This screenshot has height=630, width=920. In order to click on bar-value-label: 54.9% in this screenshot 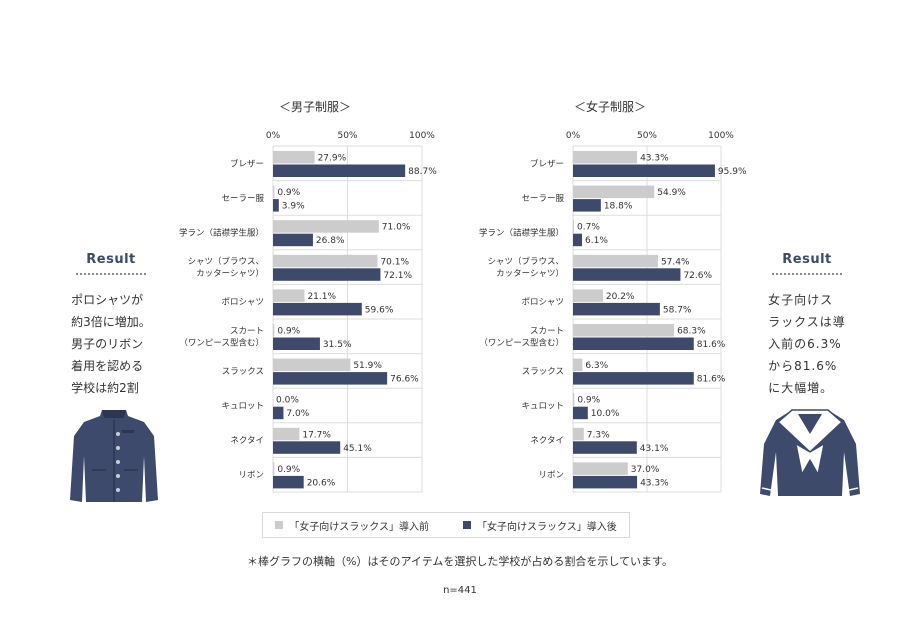, I will do `click(671, 193)`.